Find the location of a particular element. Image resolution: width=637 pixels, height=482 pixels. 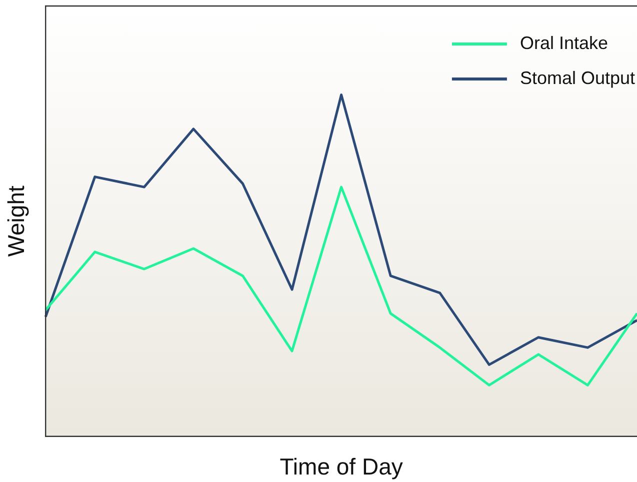

x-axis-title: Time of Day is located at coordinates (342, 467).